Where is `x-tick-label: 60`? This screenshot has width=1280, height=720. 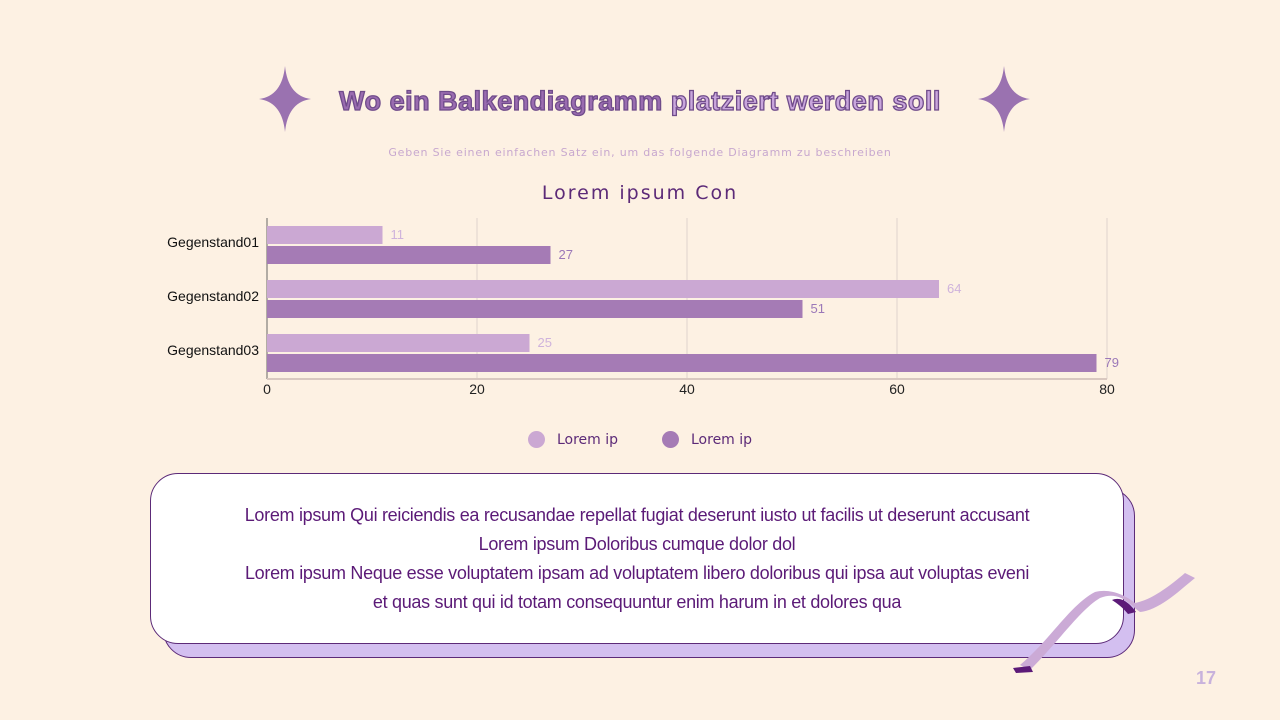
x-tick-label: 60 is located at coordinates (897, 389).